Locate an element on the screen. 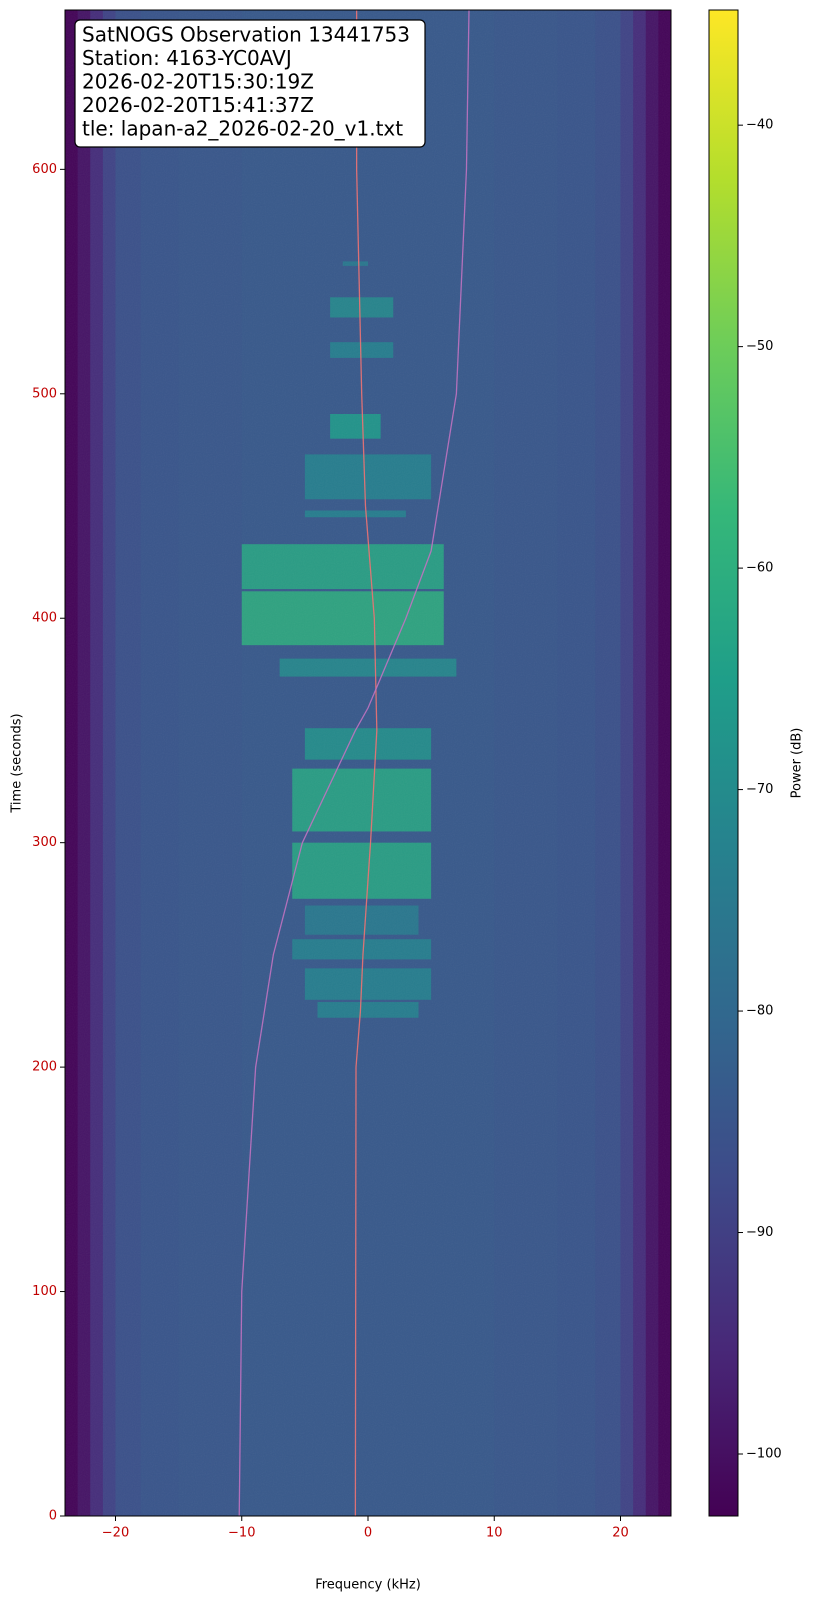 The width and height of the screenshot is (832, 1607). y-tick-label: 500 is located at coordinates (44, 393).